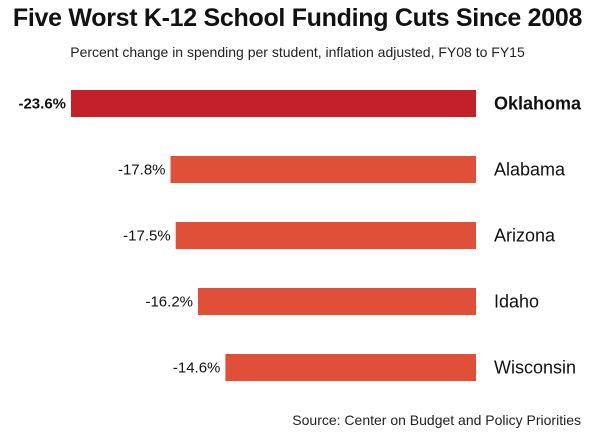  I want to click on category-label-idaho: Idaho, so click(516, 302).